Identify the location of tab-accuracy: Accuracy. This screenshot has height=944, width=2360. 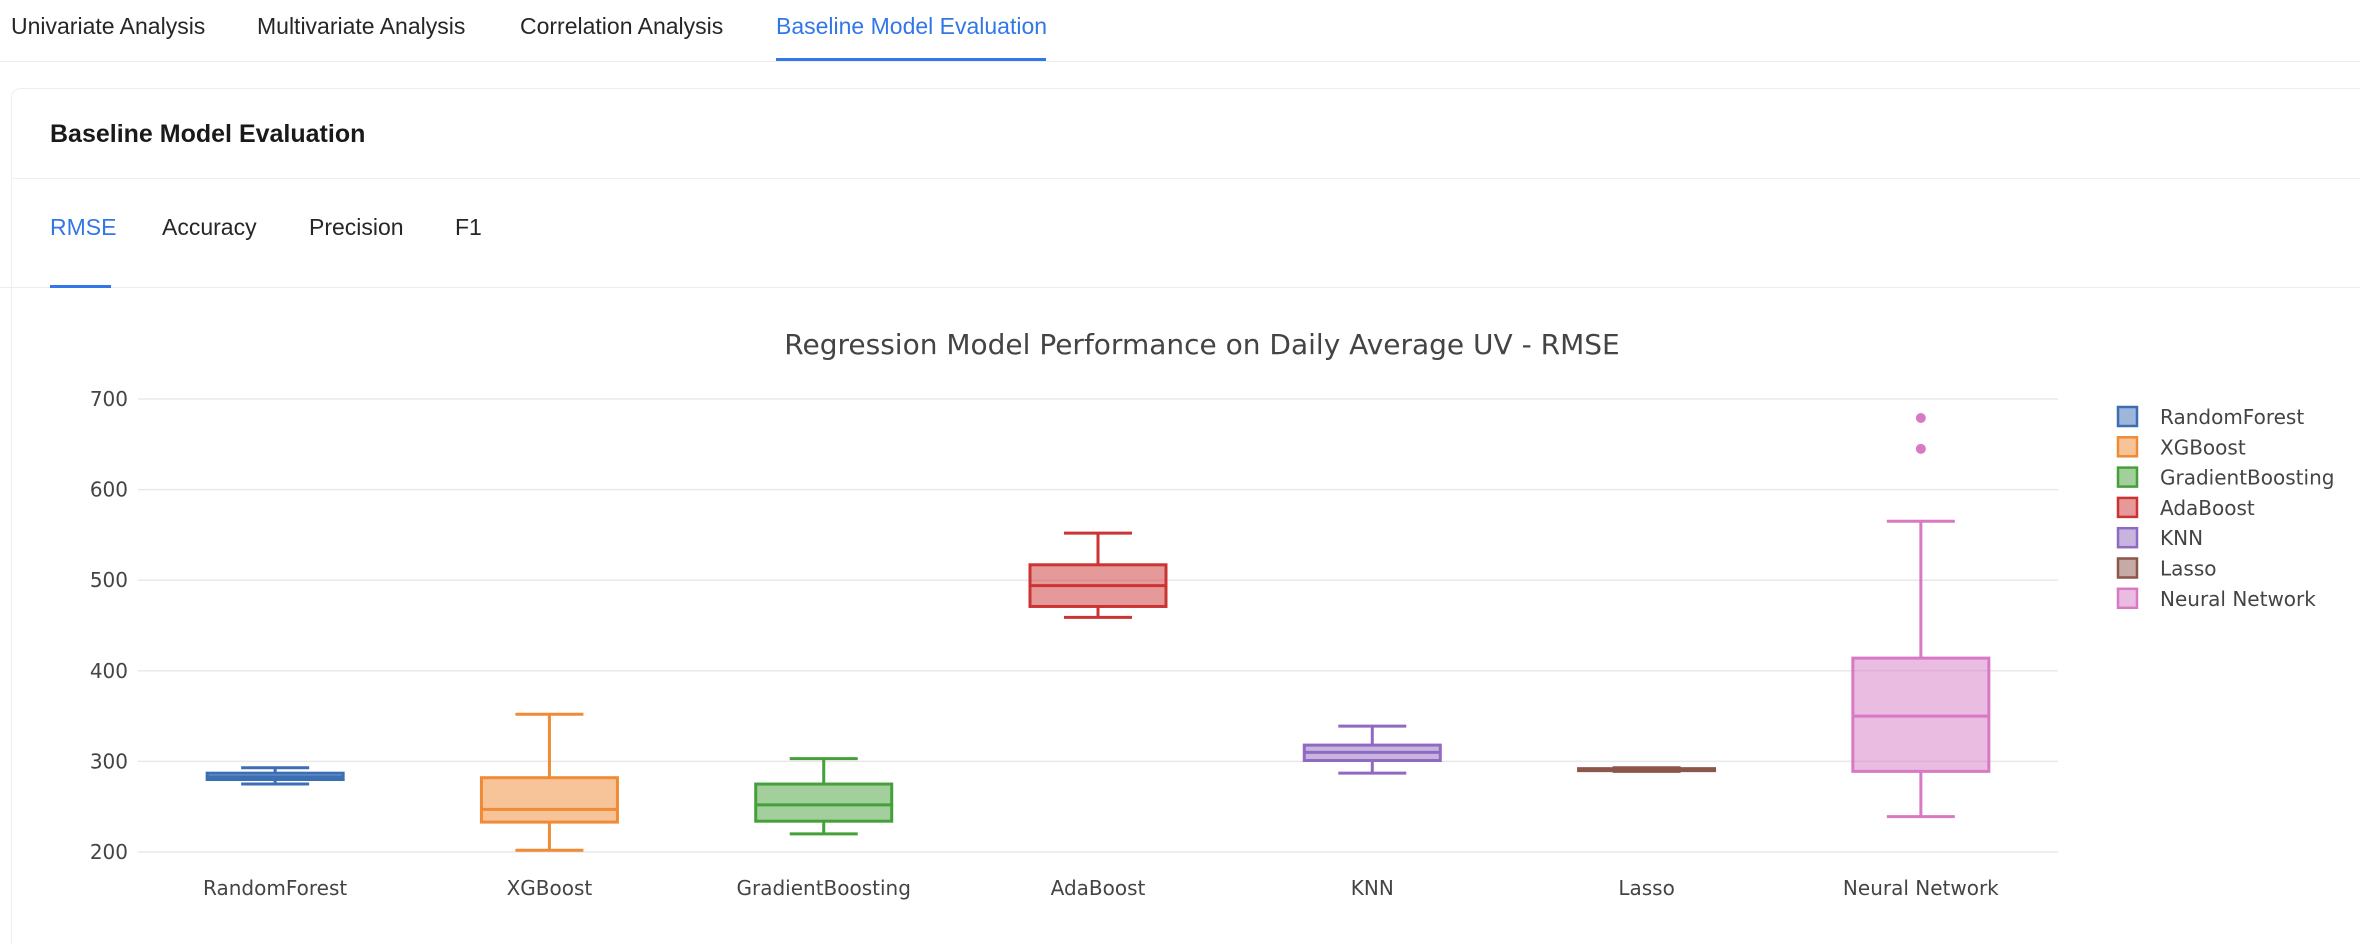
(209, 227).